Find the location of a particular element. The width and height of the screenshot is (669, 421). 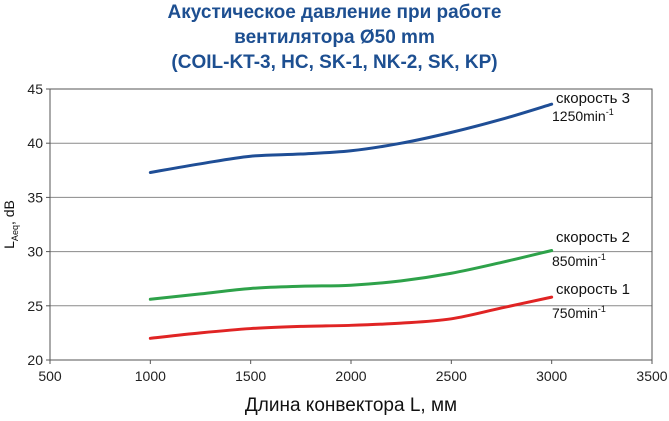

series-rpm-label: 750min-1 is located at coordinates (579, 312).